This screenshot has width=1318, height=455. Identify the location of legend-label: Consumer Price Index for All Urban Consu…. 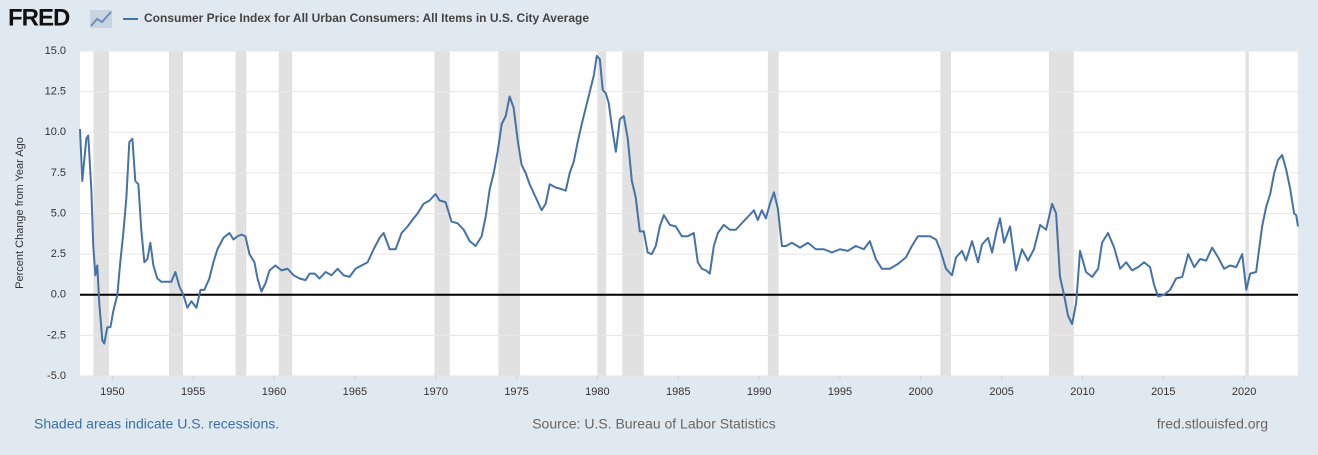
(366, 18).